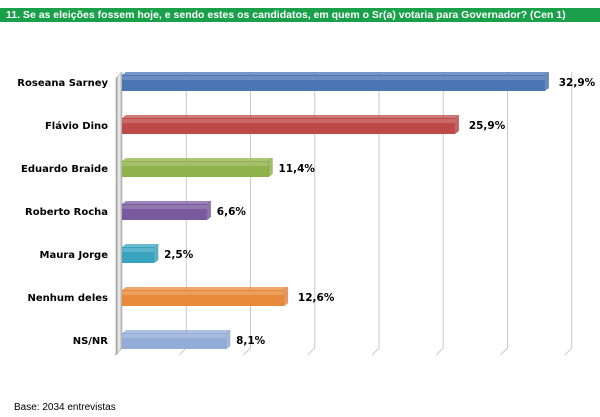 The image size is (600, 417). What do you see at coordinates (251, 341) in the screenshot?
I see `value-label: 8,1%` at bounding box center [251, 341].